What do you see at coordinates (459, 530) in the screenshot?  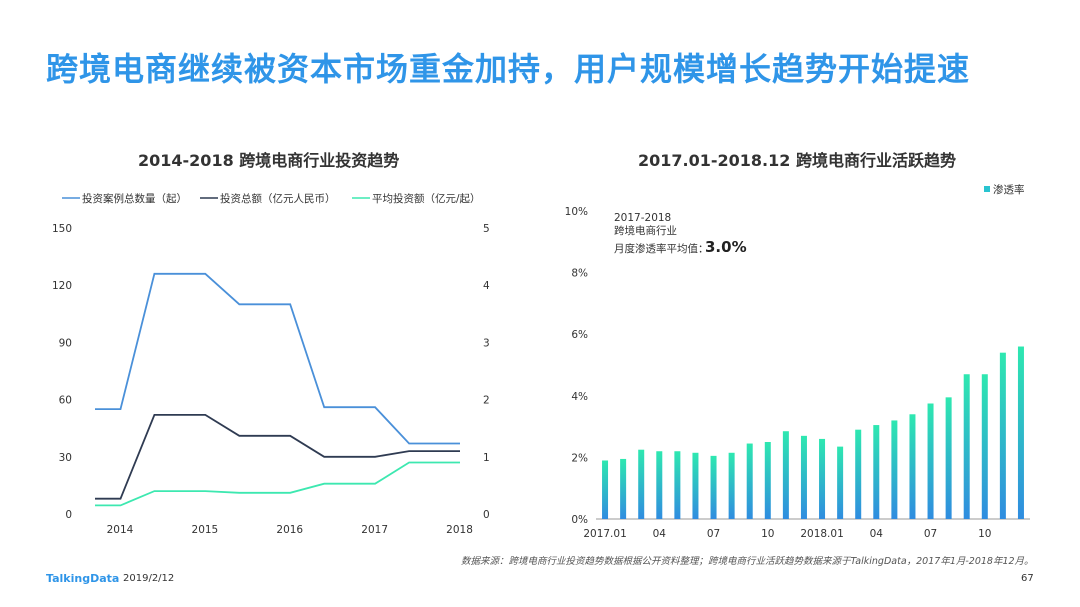 I see `x-tick: 2018` at bounding box center [459, 530].